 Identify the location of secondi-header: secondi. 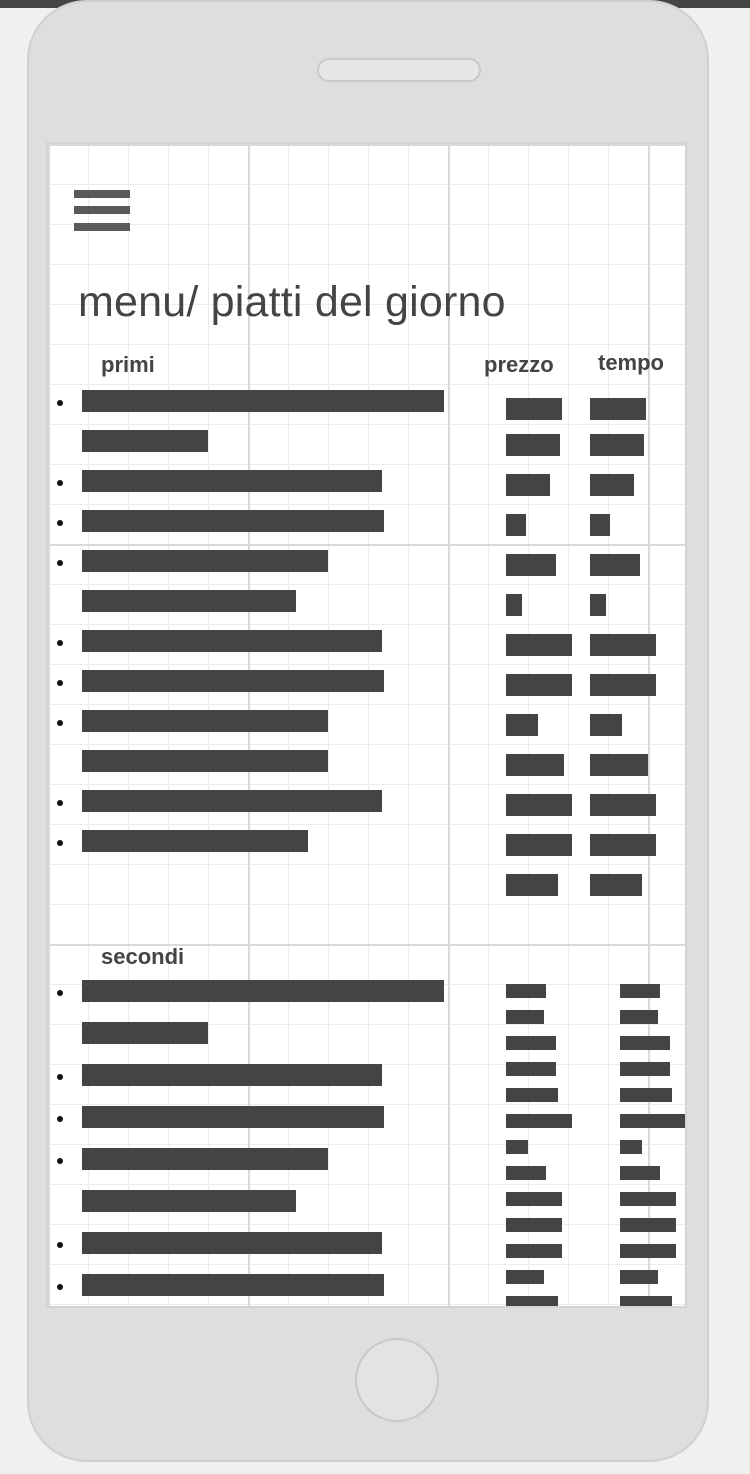
(143, 956).